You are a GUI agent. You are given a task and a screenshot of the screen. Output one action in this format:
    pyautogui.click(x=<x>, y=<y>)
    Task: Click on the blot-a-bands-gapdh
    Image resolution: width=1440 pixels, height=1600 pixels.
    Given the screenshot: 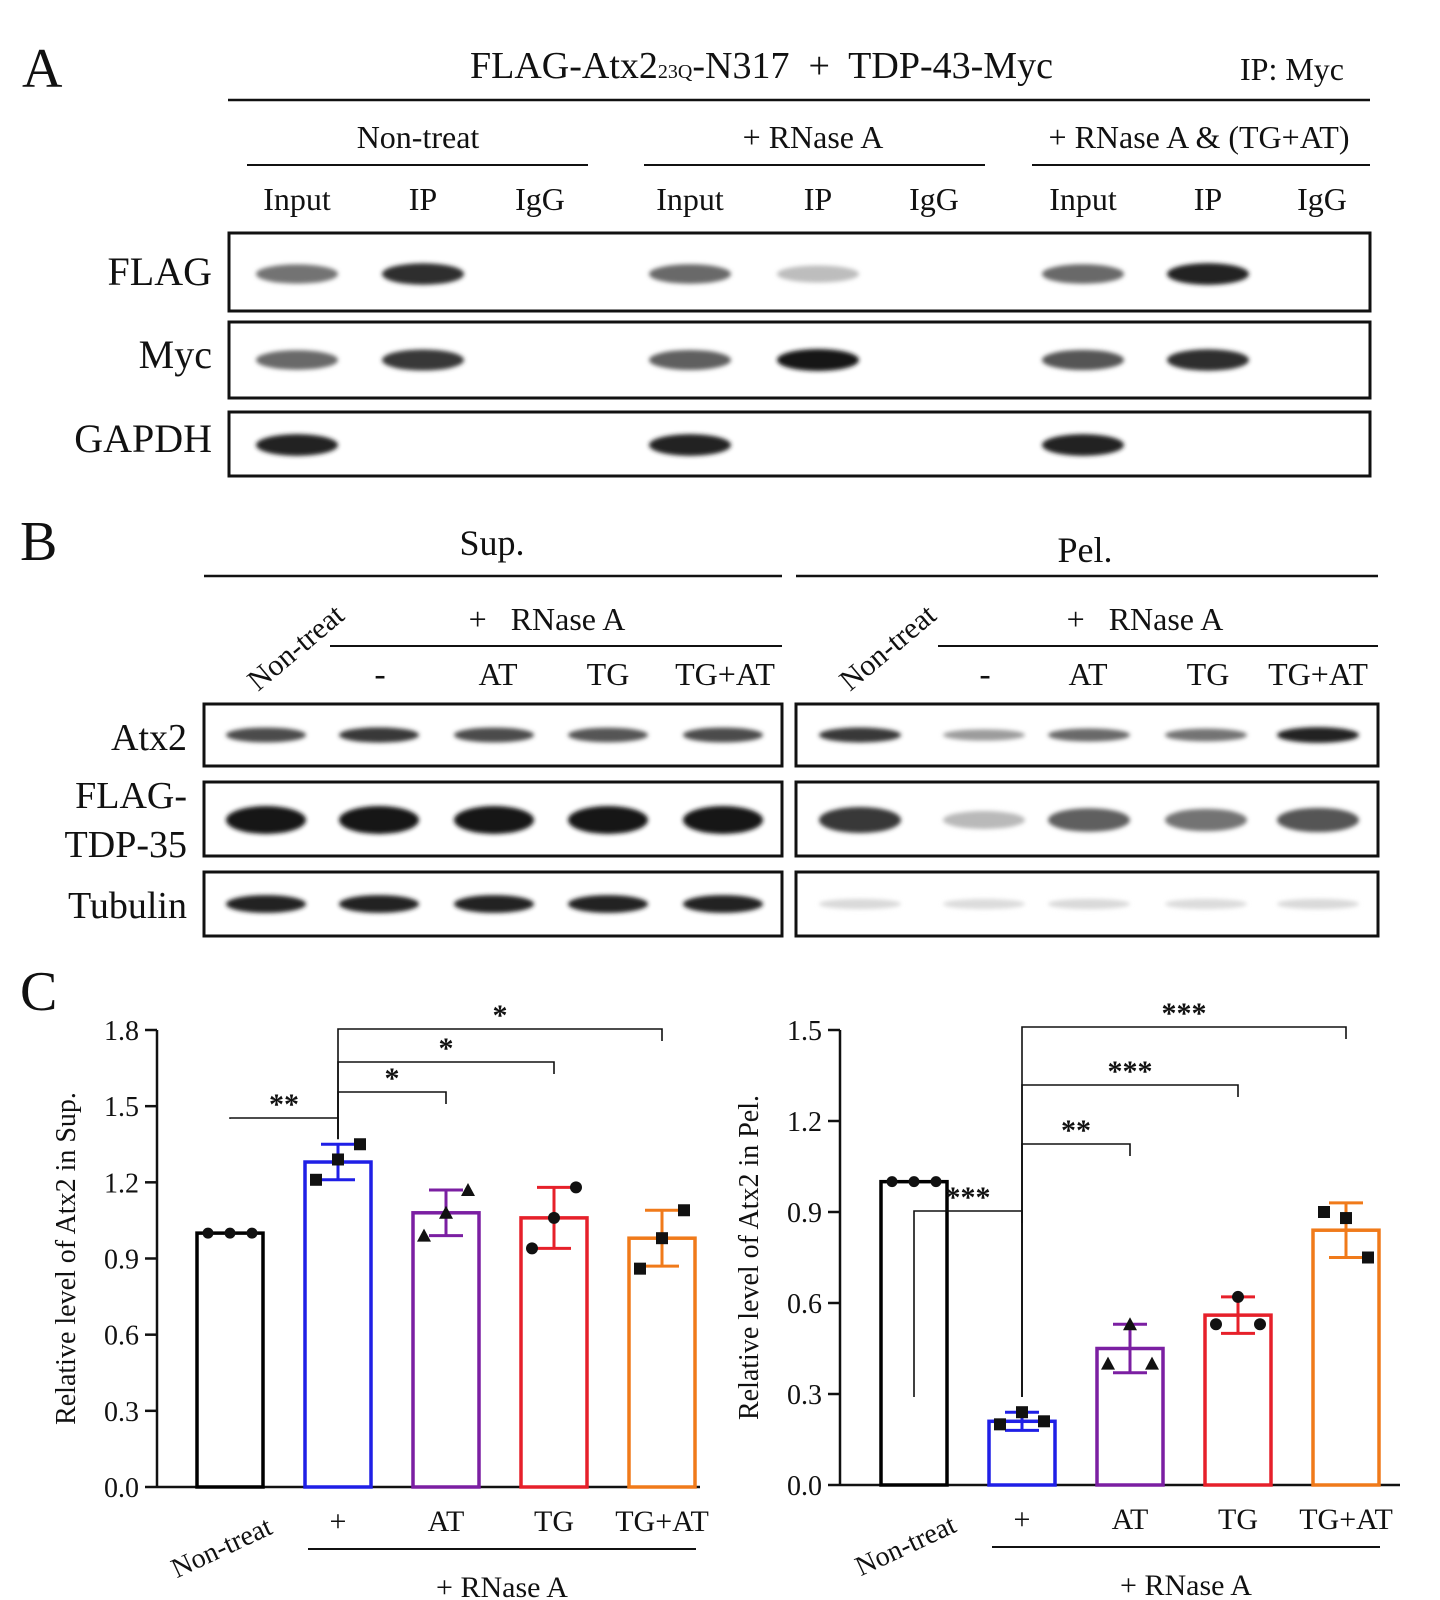 What is the action you would take?
    pyautogui.click(x=690, y=445)
    